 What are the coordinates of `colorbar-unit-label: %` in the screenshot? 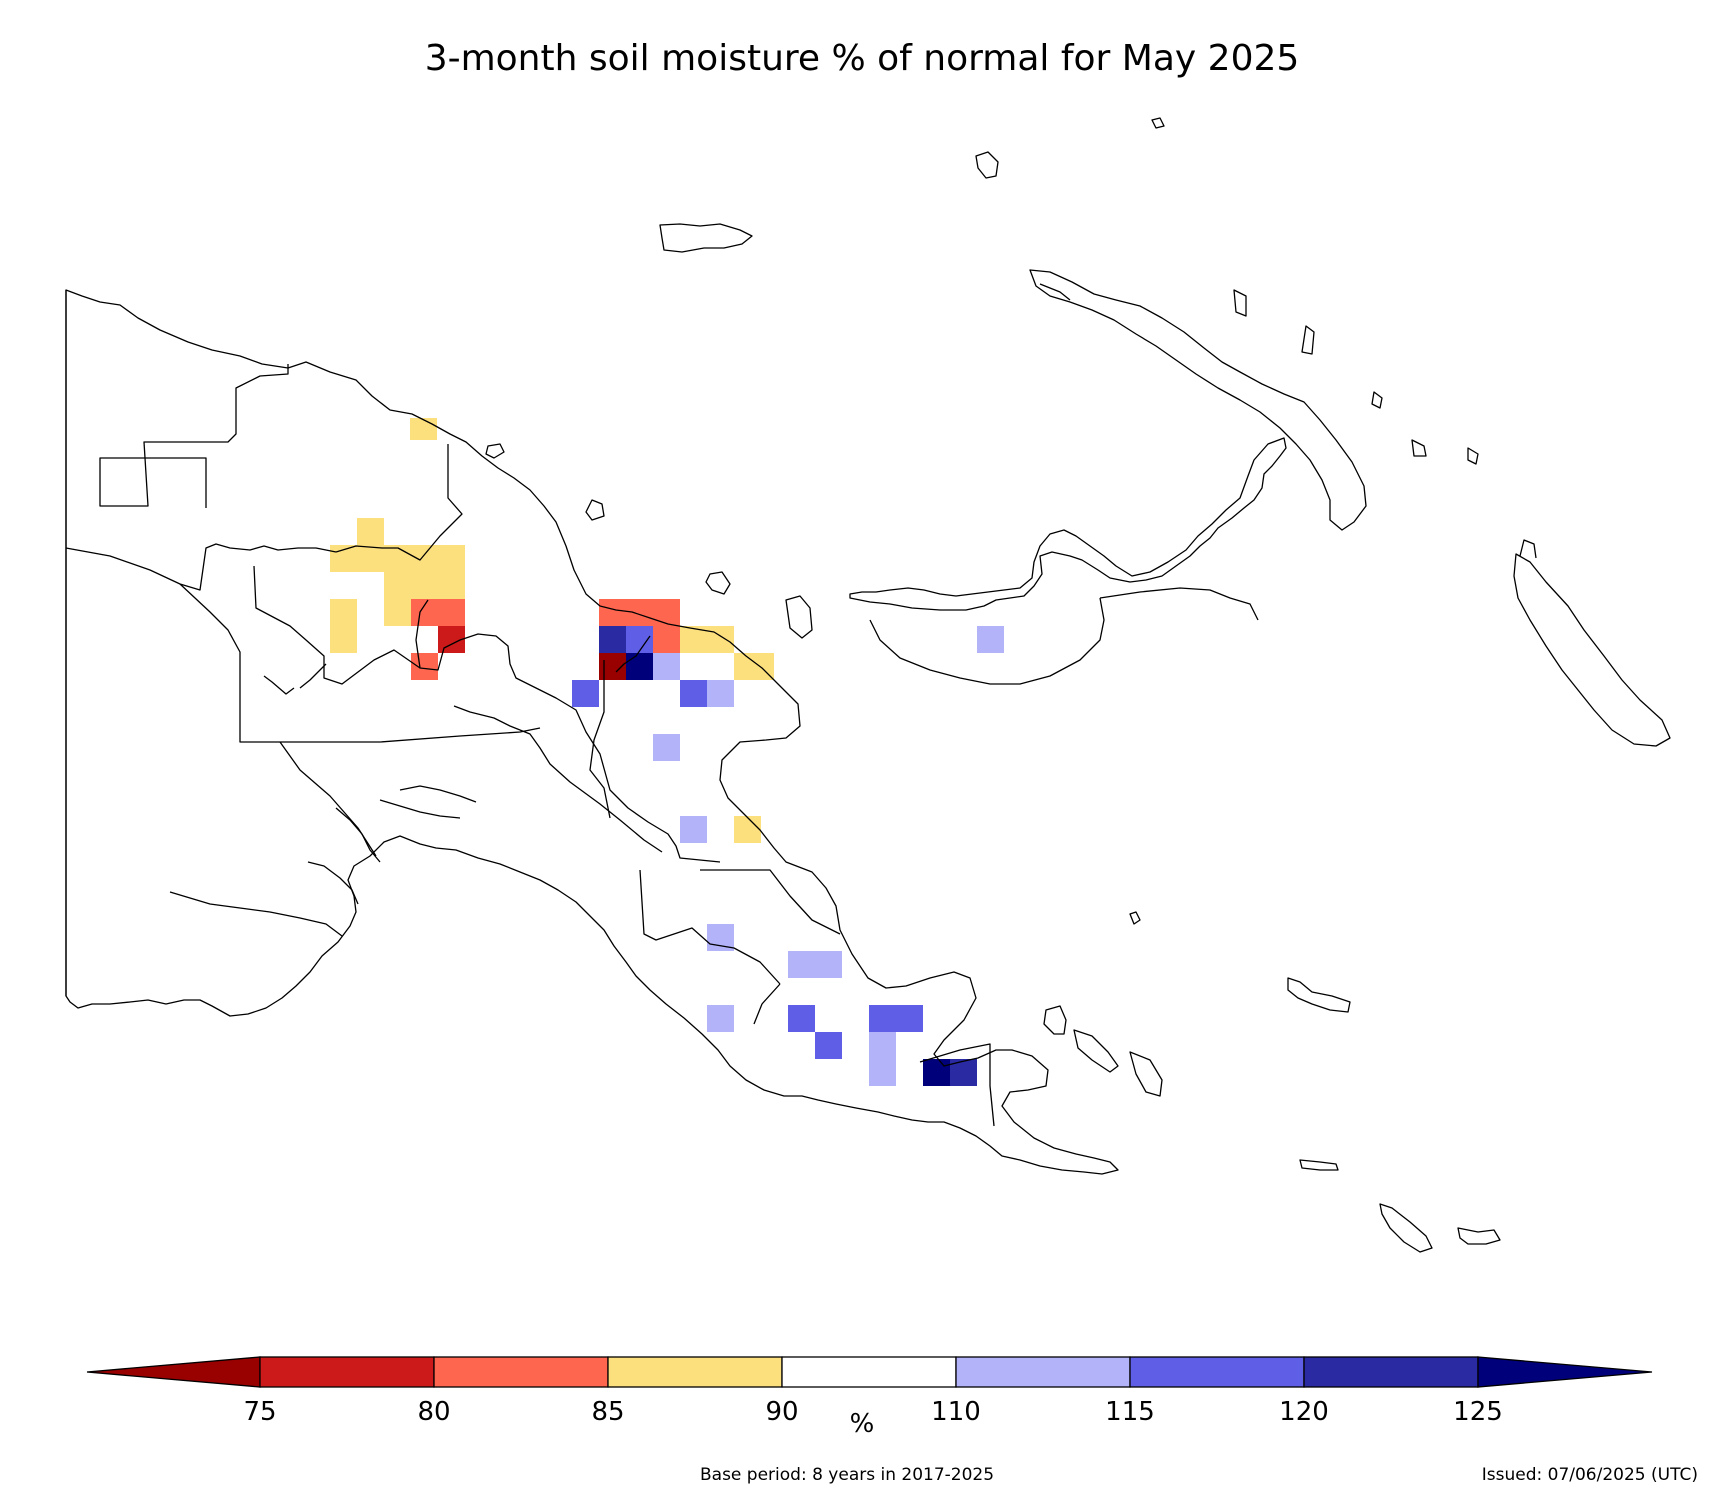 It's located at (862, 1424).